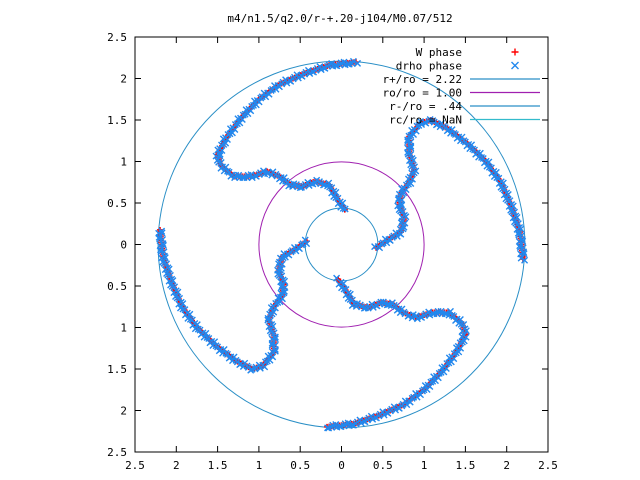 Image resolution: width=640 pixels, height=480 pixels. What do you see at coordinates (339, 18) in the screenshot?
I see `chart-title: m4/n1.5/q2.0/r-+.20-j104/M0.07/512` at bounding box center [339, 18].